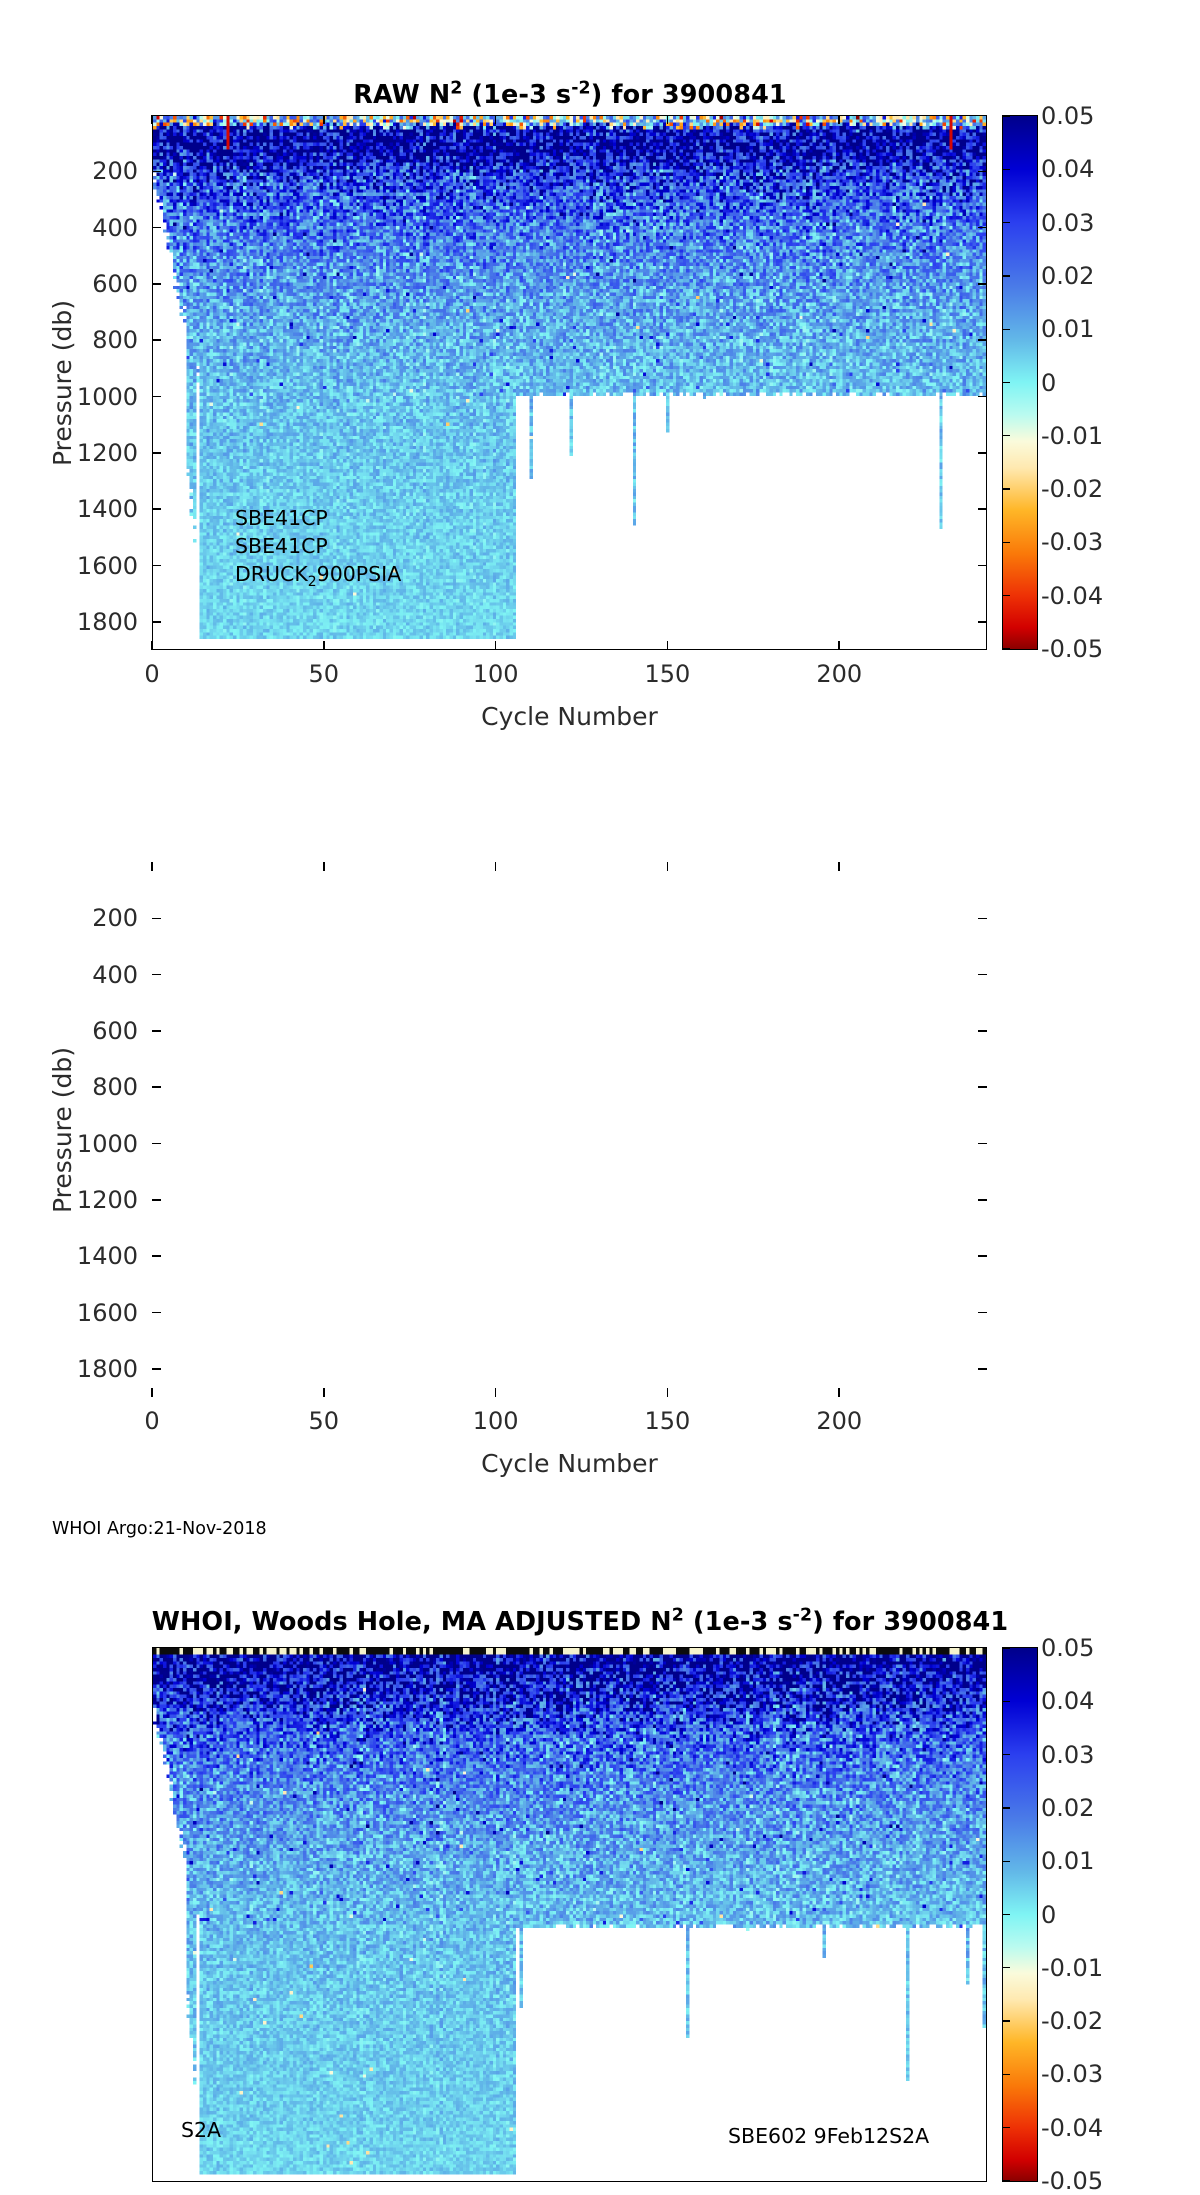 This screenshot has width=1200, height=2195. Describe the element at coordinates (107, 1199) in the screenshot. I see `adj-y-tick-label: 1200` at that location.